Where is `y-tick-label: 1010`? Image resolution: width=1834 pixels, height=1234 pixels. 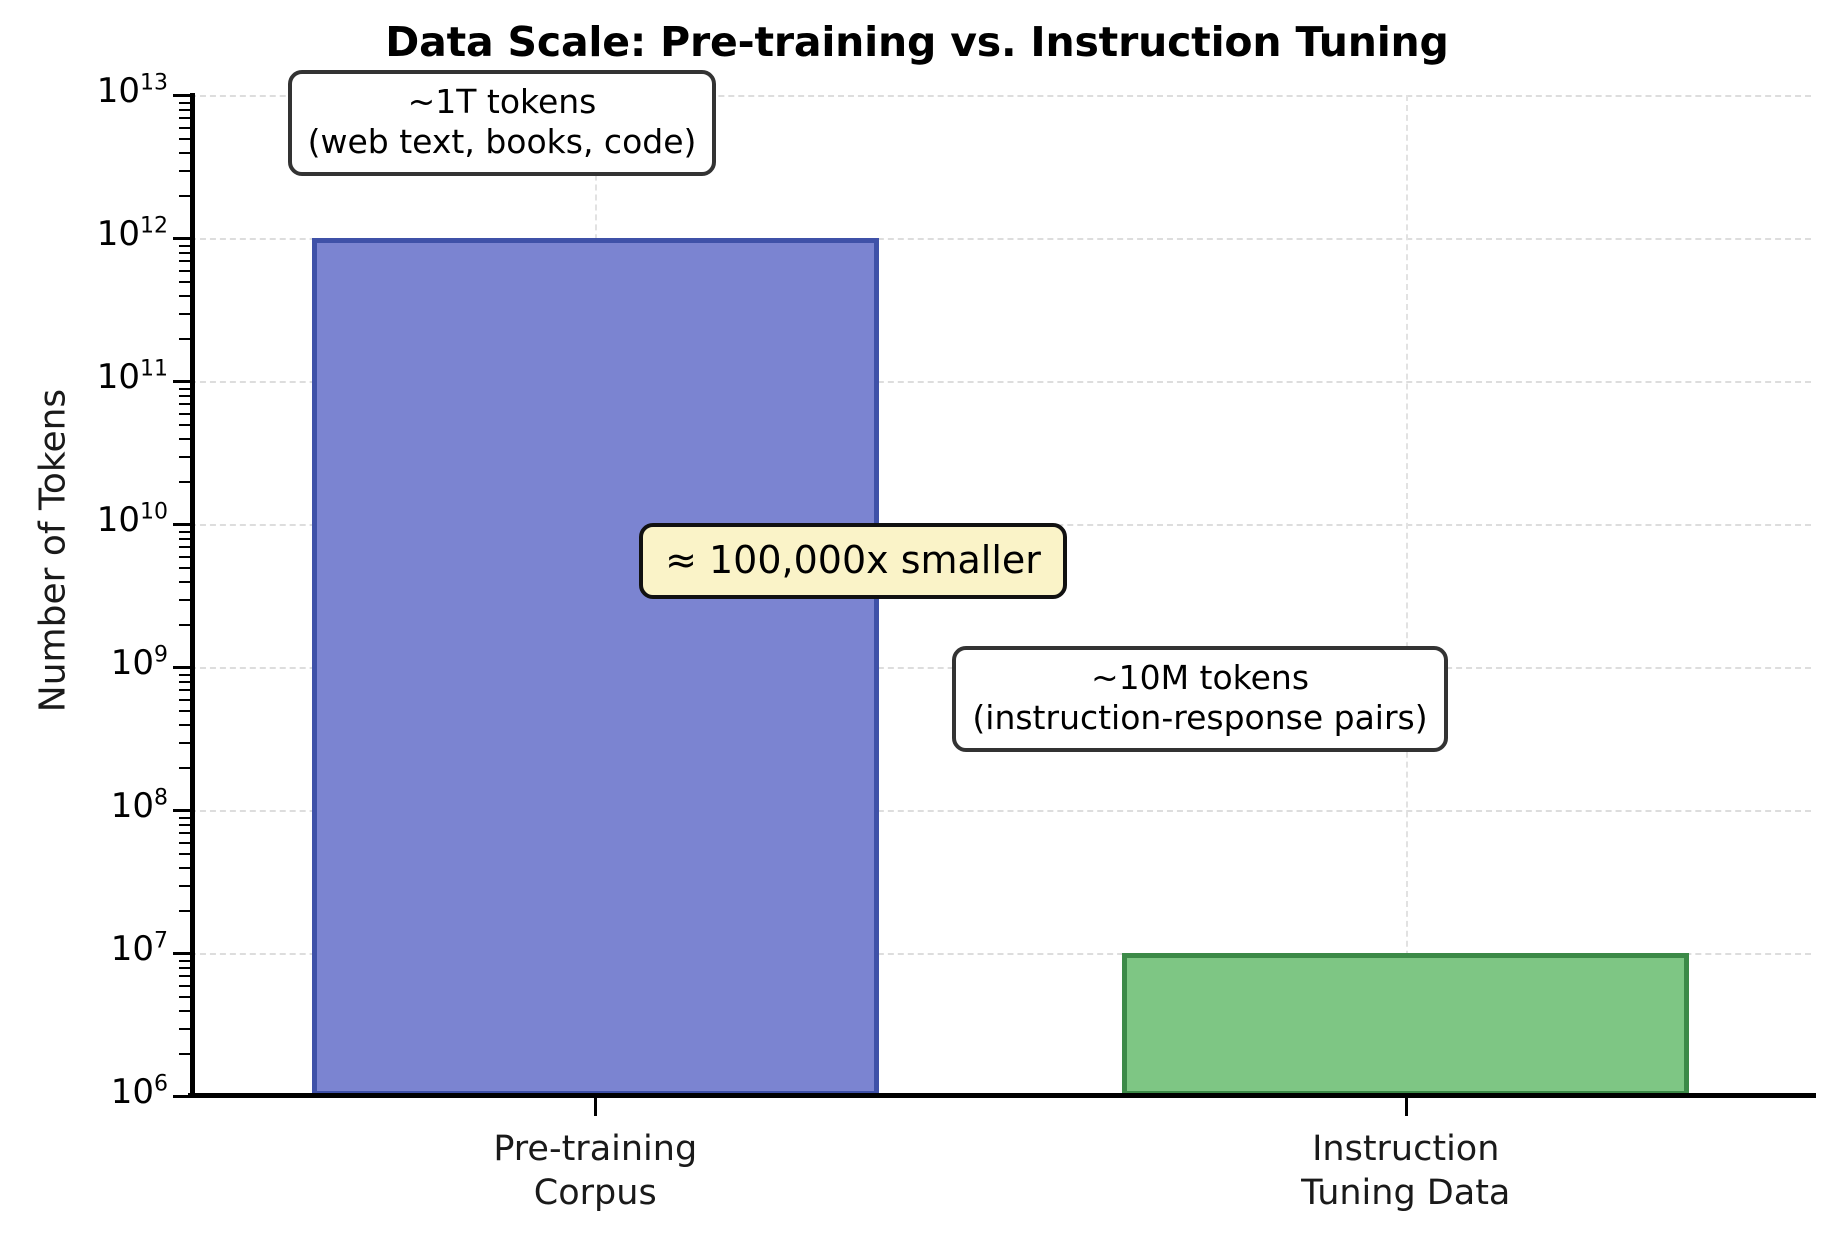 y-tick-label: 1010 is located at coordinates (132, 519).